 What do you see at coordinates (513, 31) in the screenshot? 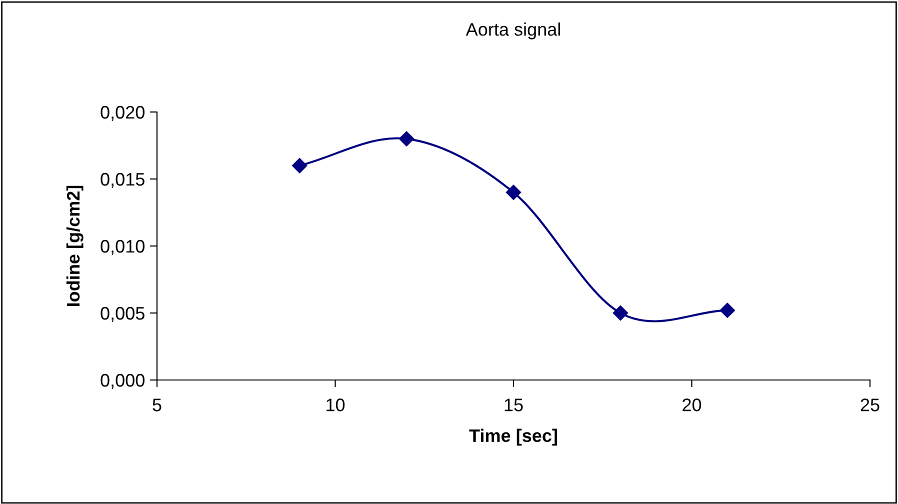
I see `chart-title: Aorta signal` at bounding box center [513, 31].